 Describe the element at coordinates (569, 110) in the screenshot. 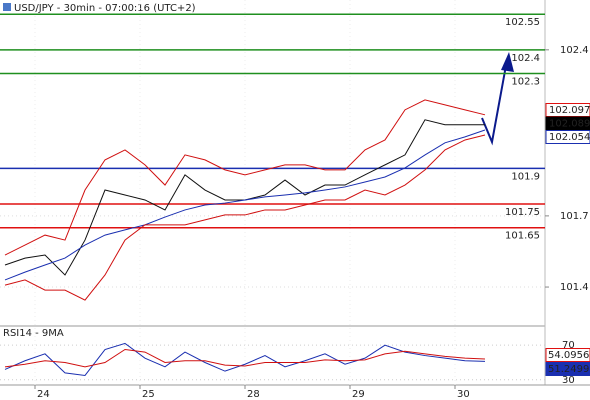

I see `price-tag-label: 102.097` at that location.